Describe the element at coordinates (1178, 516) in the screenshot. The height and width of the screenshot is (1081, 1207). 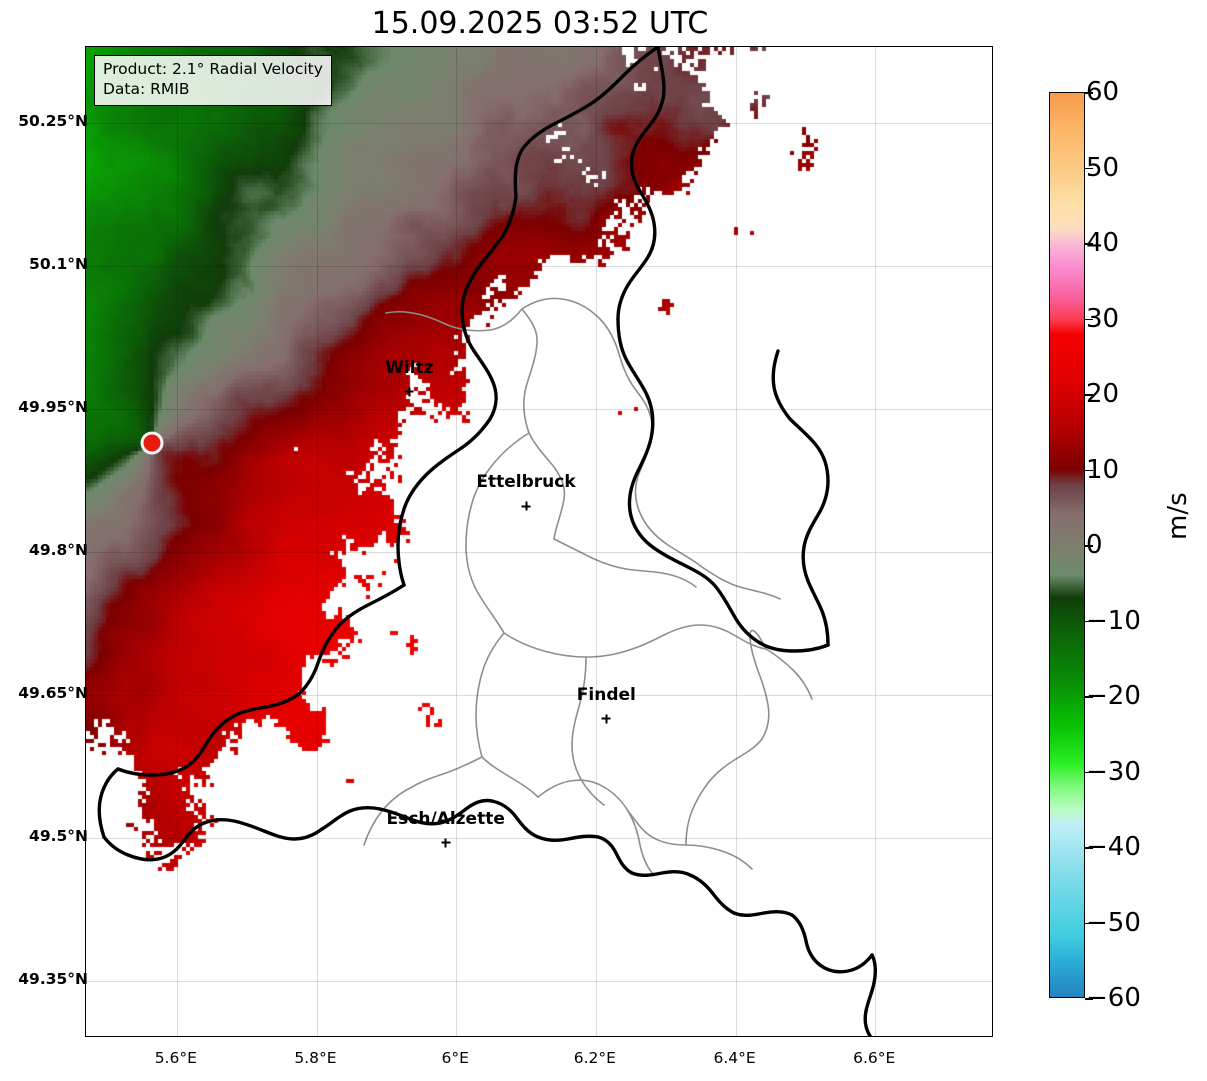
I see `colorbar-unit-label: m/s` at that location.